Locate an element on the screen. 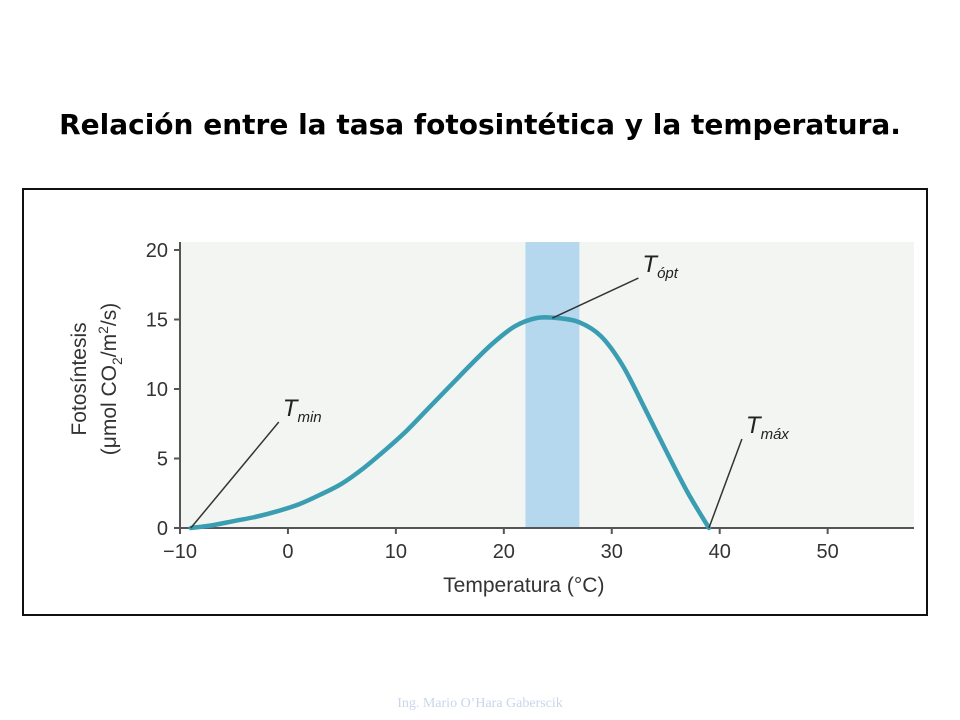 The height and width of the screenshot is (720, 960). x-tick-label: −10 is located at coordinates (180, 552).